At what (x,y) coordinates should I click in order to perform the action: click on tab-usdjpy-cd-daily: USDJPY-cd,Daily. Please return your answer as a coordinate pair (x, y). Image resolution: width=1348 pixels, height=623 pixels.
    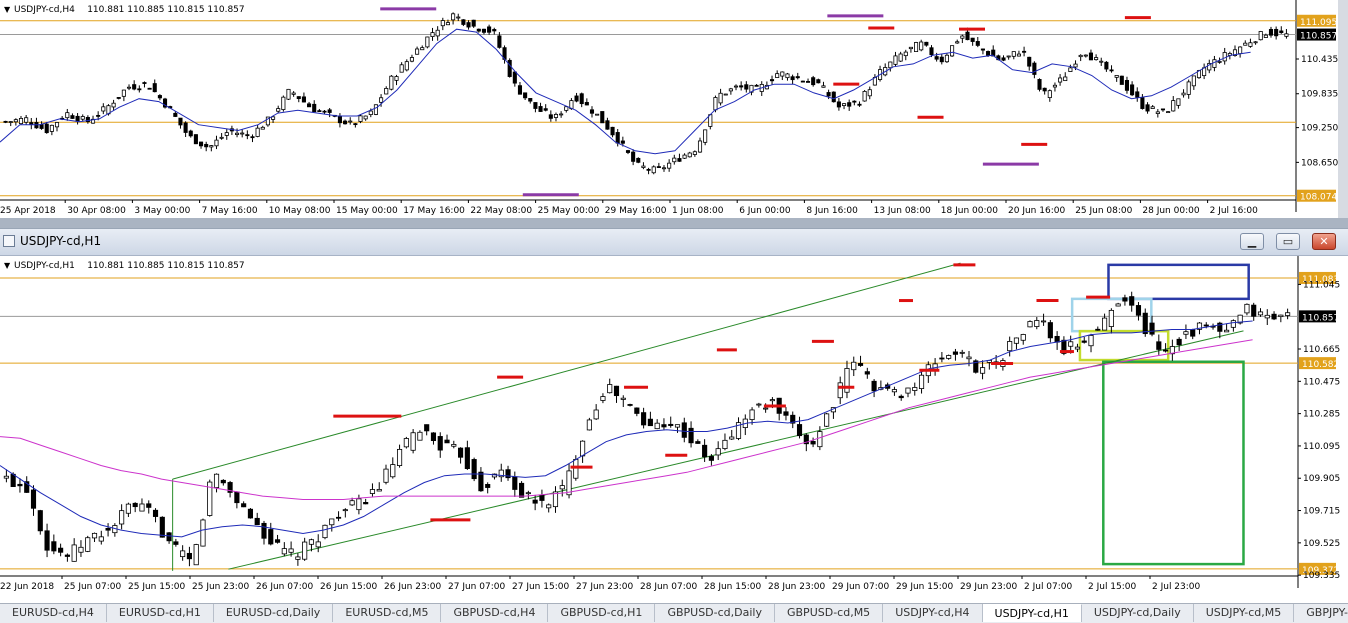
    Looking at the image, I should click on (1138, 613).